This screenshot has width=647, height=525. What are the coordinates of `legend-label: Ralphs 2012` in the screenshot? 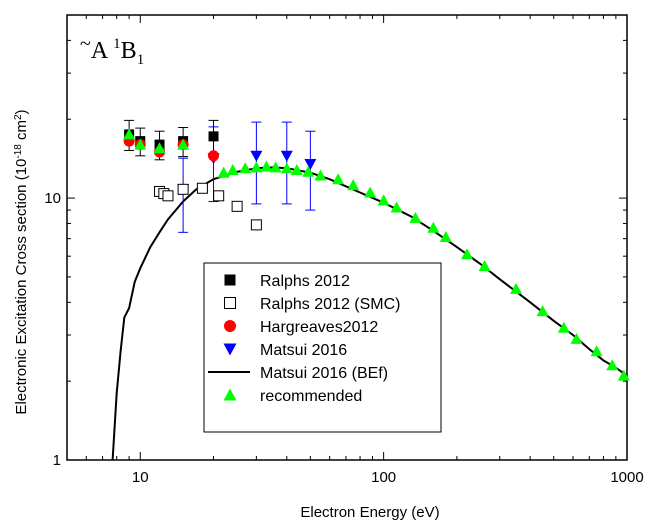 It's located at (305, 281).